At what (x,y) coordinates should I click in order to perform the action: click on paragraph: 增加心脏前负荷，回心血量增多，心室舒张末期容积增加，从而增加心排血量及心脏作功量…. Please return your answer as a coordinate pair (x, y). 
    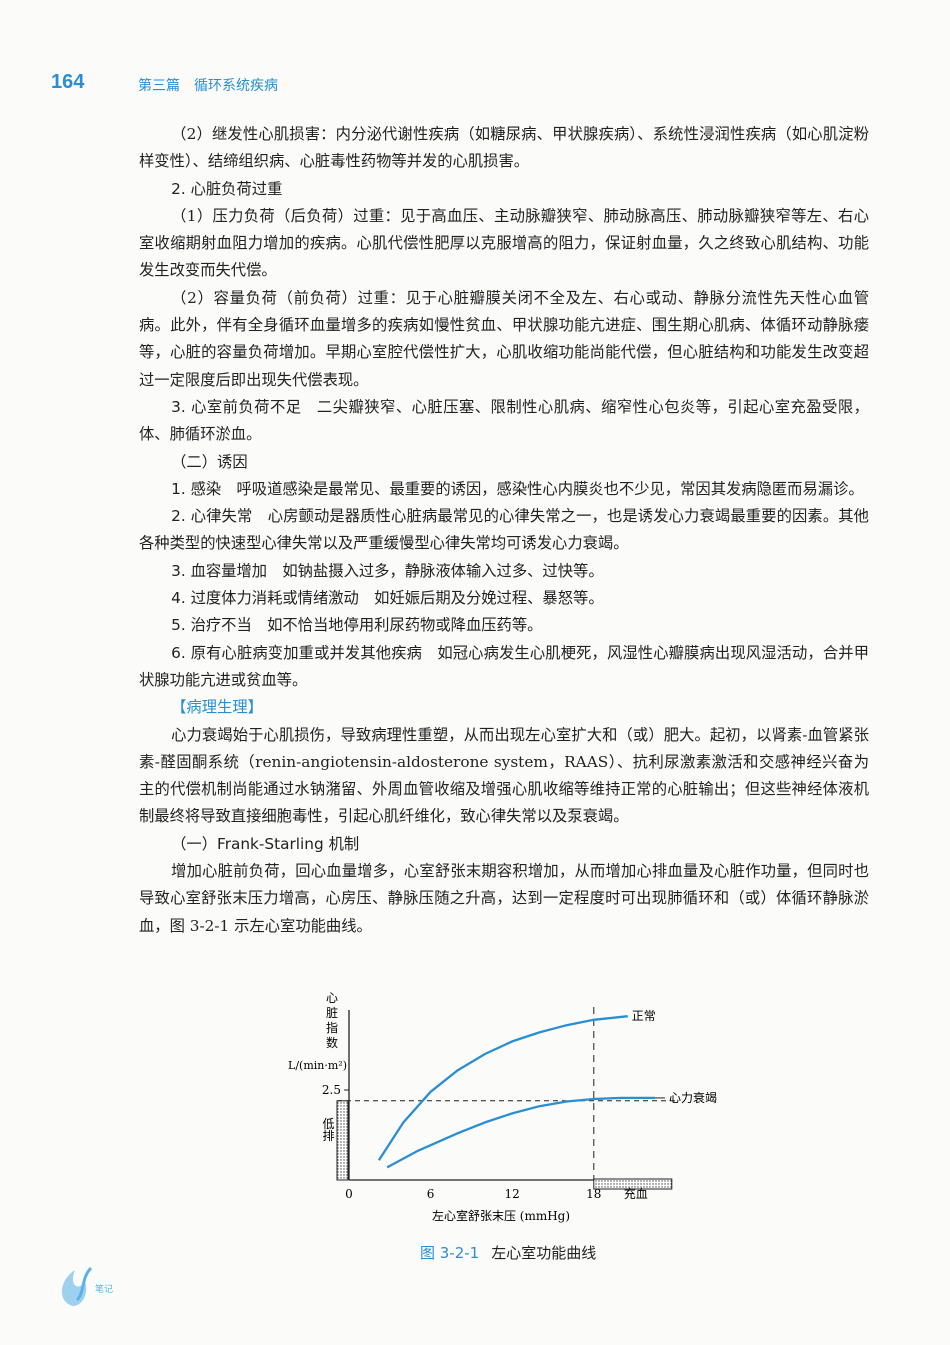
    Looking at the image, I should click on (504, 899).